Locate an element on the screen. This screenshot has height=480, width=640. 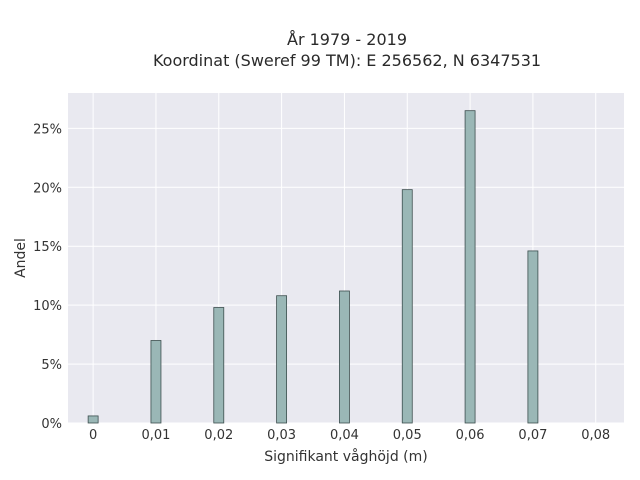
bar-0,07 is located at coordinates (533, 337).